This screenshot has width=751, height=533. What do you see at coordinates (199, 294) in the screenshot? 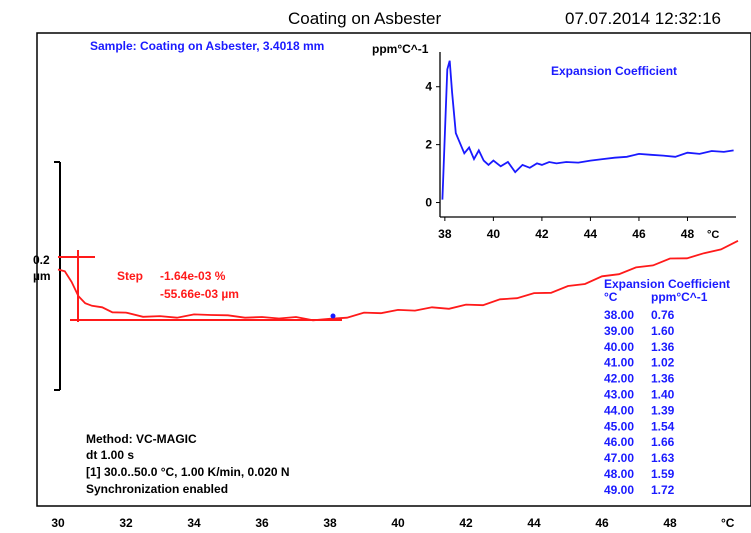
I see `step-value-um: -55.66e-03 µm` at bounding box center [199, 294].